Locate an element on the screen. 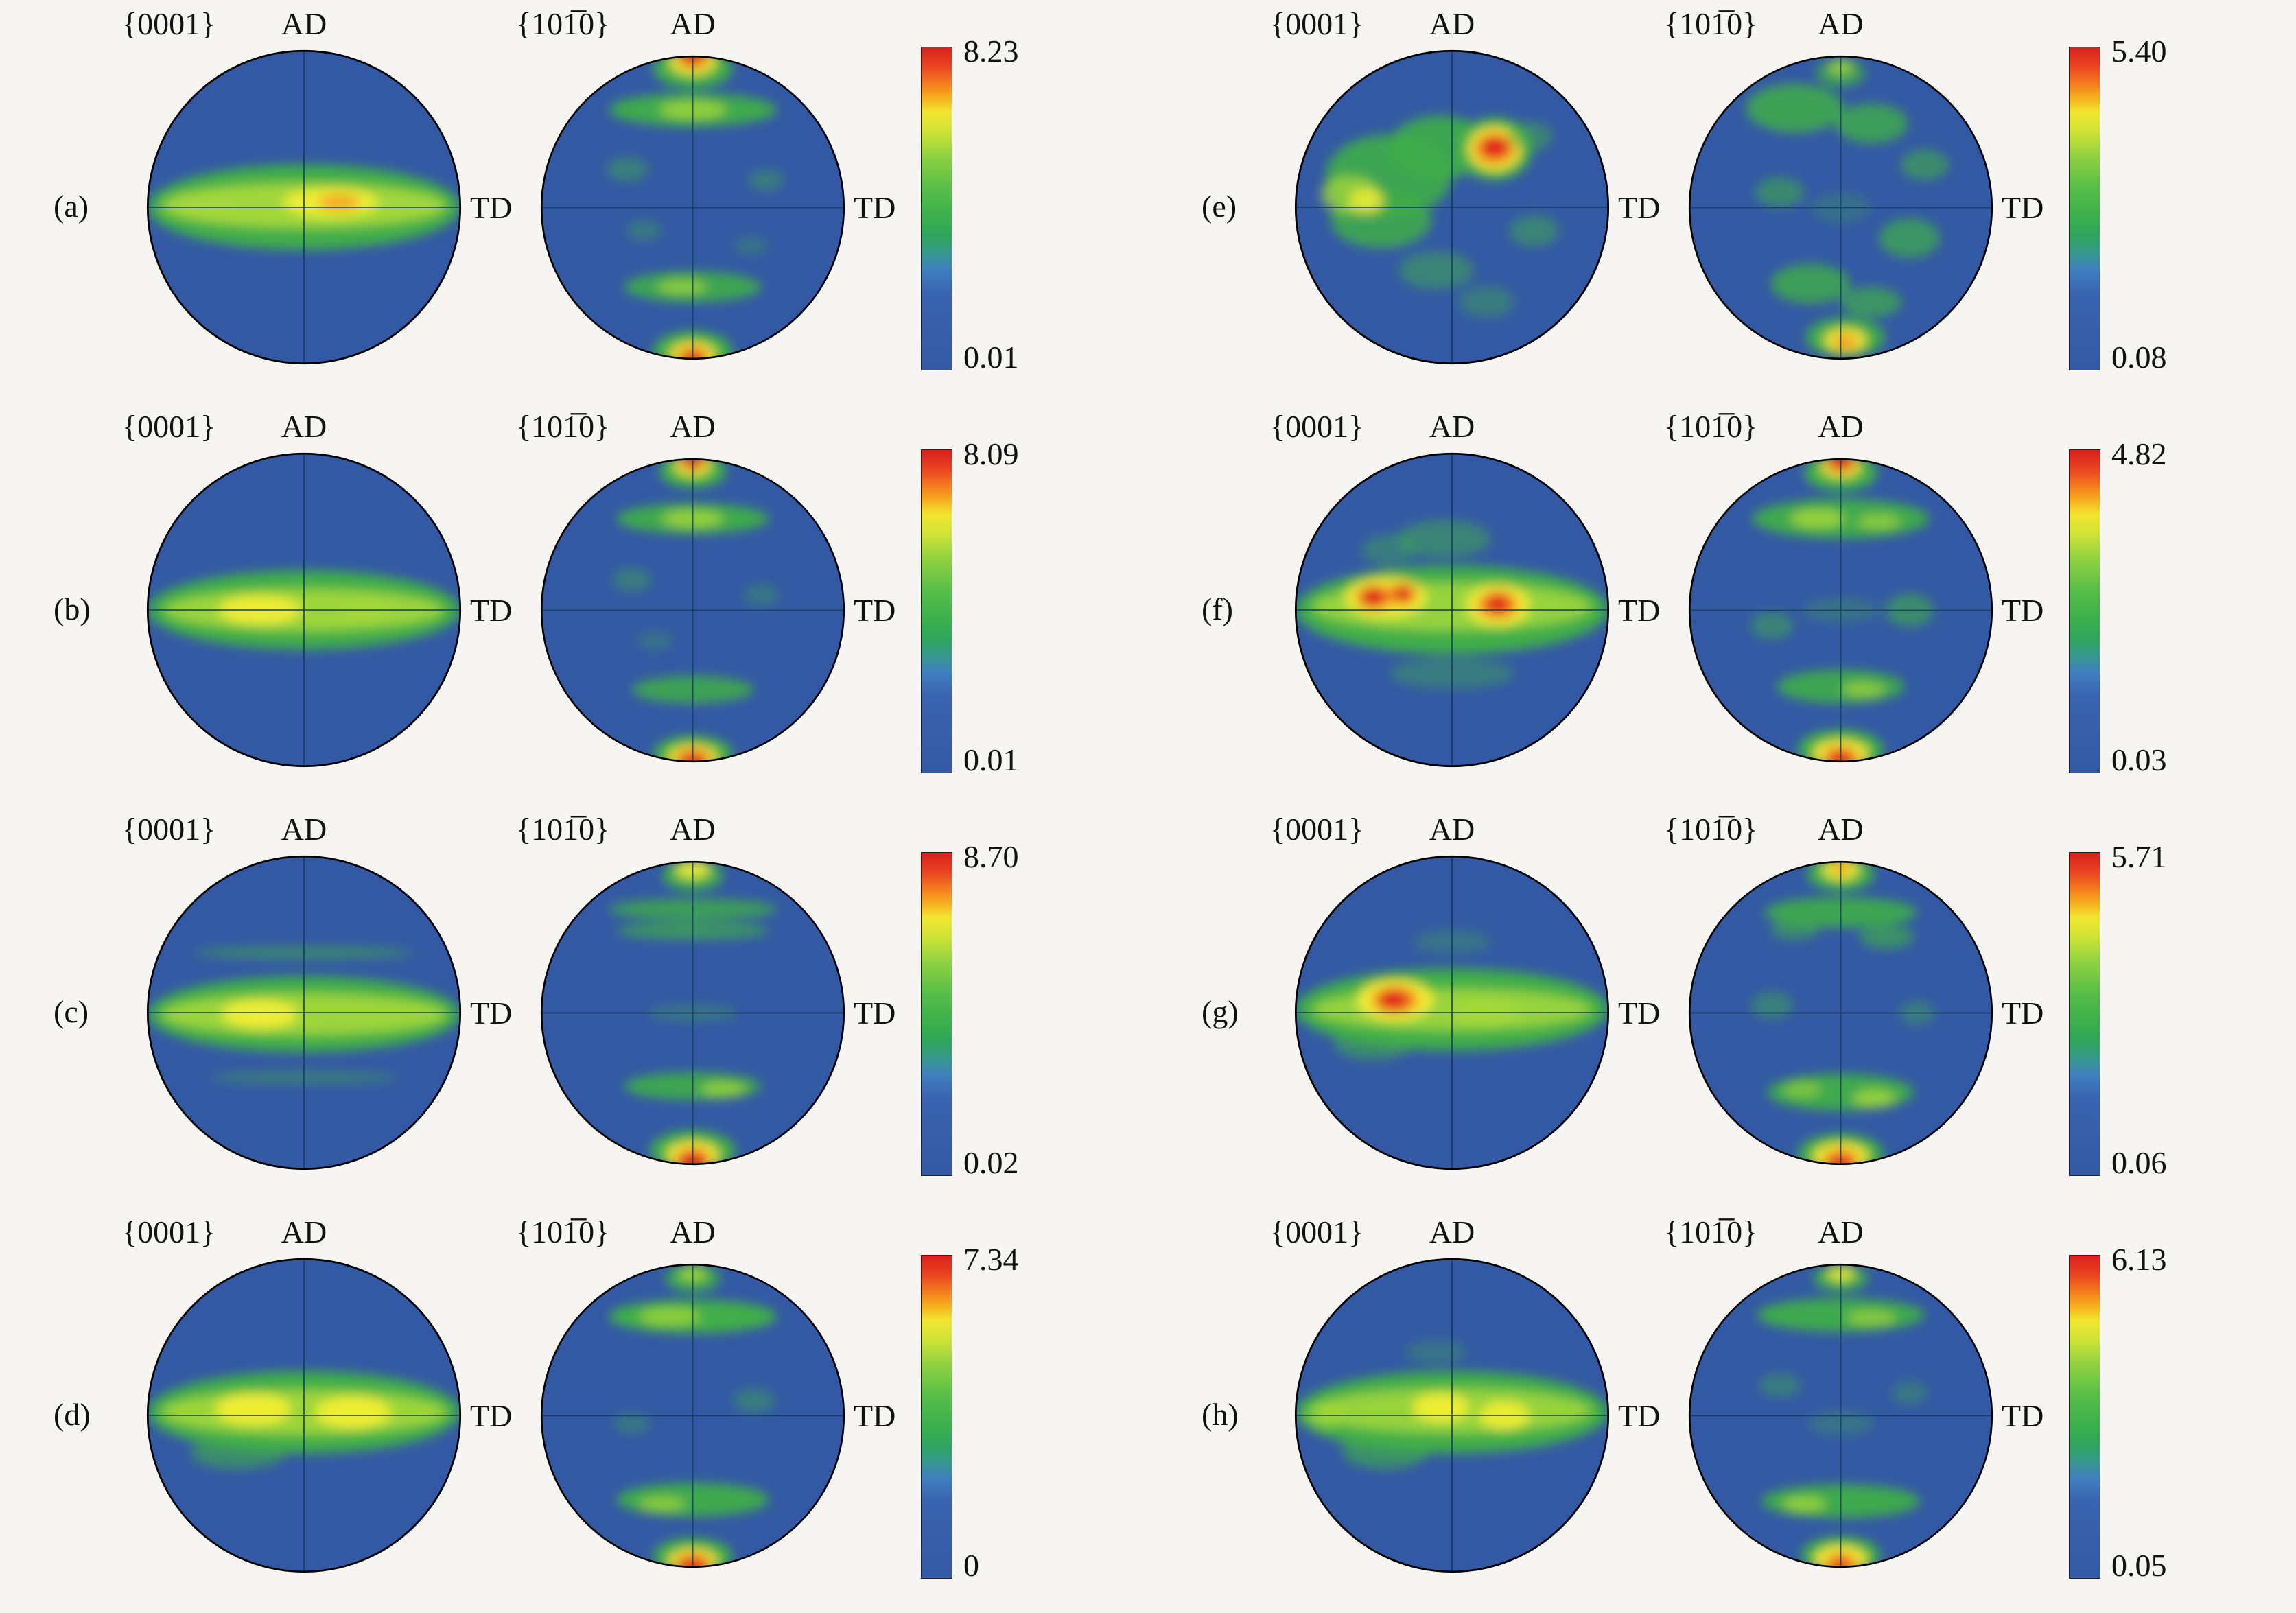 Image resolution: width=2296 pixels, height=1613 pixels. pole-figure-panel: (d) {0001} AD TD {101̅0} AD TD 7.34 0 is located at coordinates (574, 1411).